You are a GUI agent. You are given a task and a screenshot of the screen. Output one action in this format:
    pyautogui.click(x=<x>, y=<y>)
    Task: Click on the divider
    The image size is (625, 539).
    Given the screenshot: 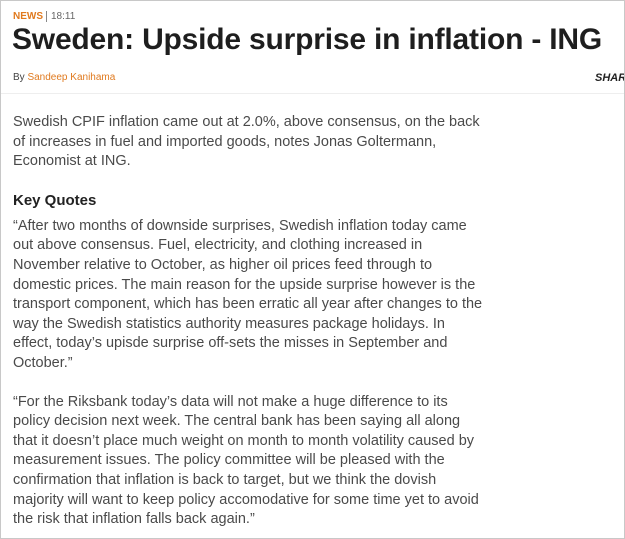 What is the action you would take?
    pyautogui.click(x=312, y=93)
    